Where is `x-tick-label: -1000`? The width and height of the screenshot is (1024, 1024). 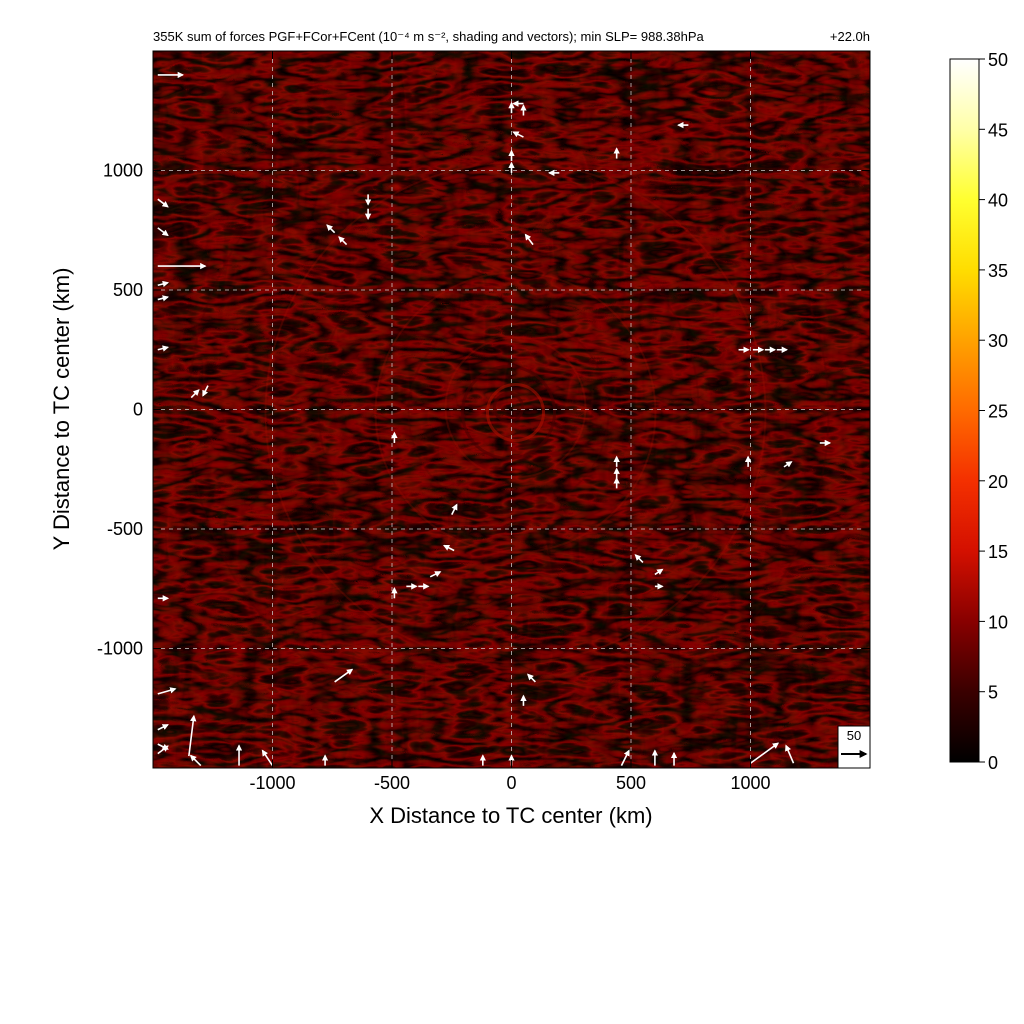 x-tick-label: -1000 is located at coordinates (272, 783).